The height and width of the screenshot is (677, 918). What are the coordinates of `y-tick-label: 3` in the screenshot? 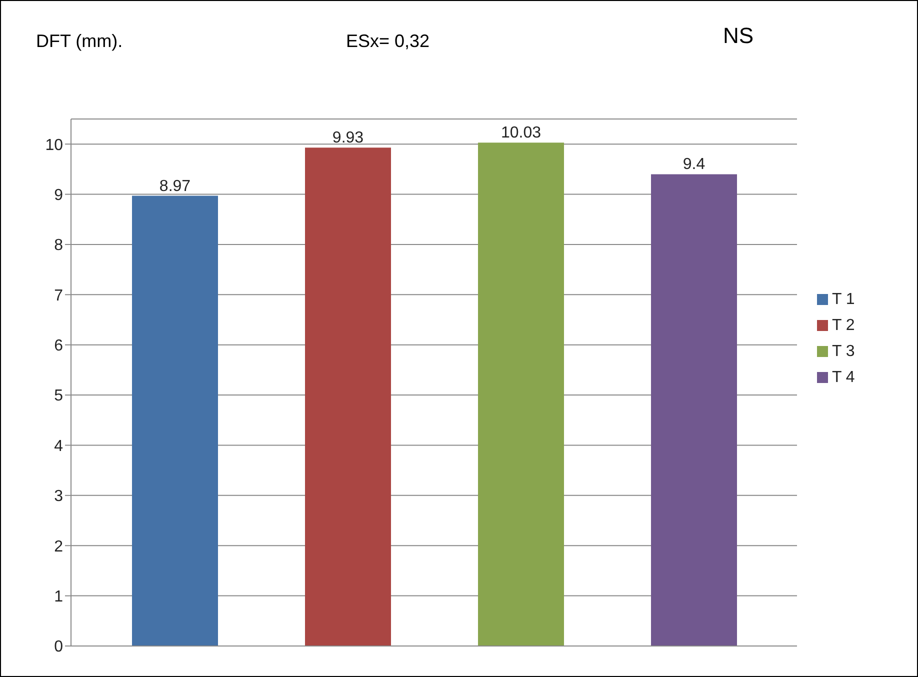 It's located at (59, 497).